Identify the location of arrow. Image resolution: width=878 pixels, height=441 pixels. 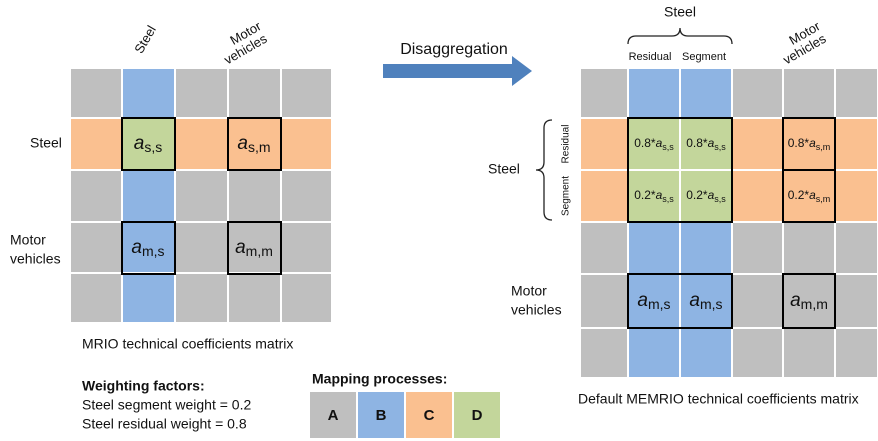
(457, 71).